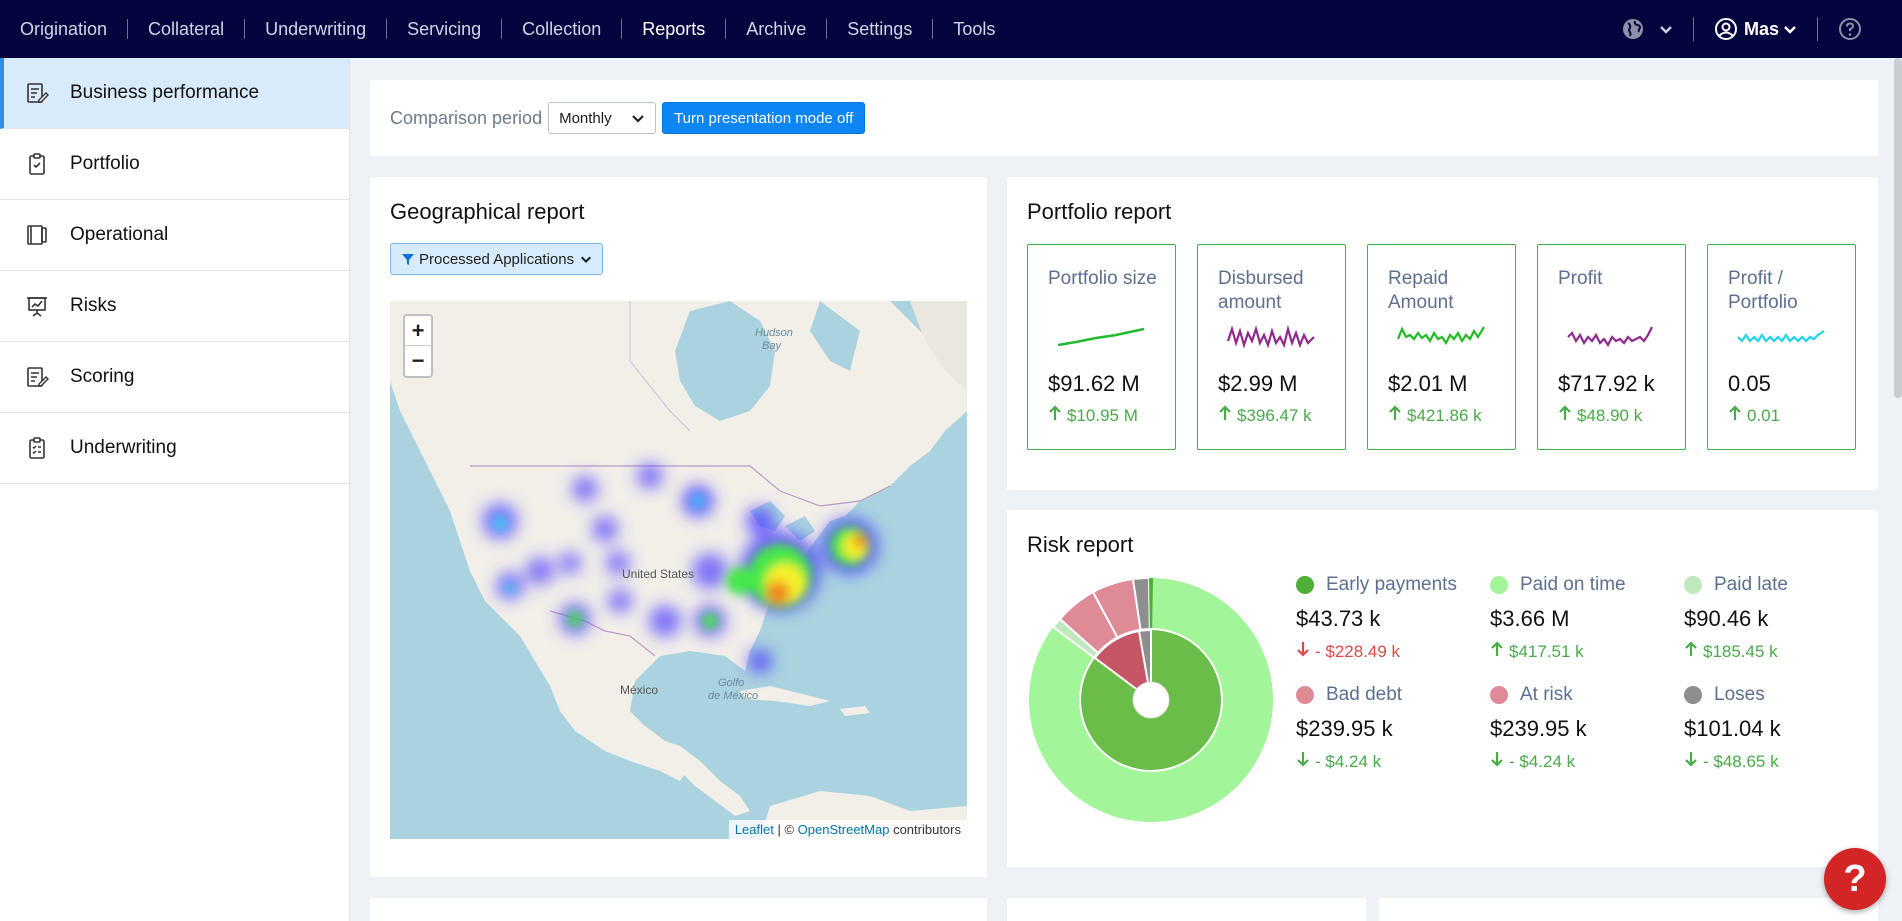 Image resolution: width=1902 pixels, height=921 pixels. What do you see at coordinates (1781, 618) in the screenshot?
I see `risk-item-paid-late: Paid late $90.46 k $185.45 k` at bounding box center [1781, 618].